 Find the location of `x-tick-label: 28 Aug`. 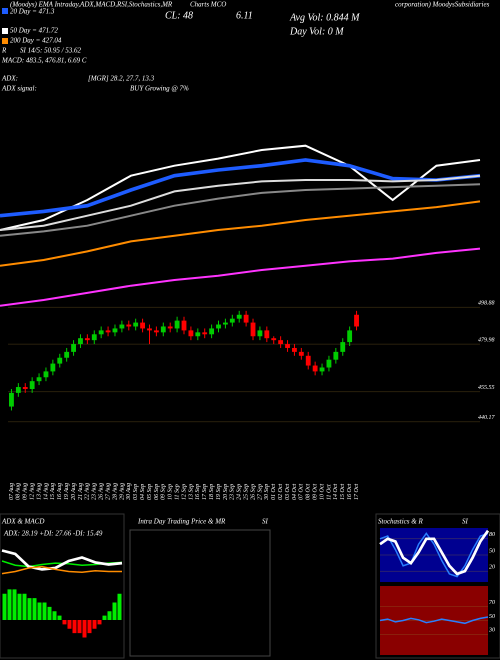

x-tick-label: 28 Aug is located at coordinates (115, 491).